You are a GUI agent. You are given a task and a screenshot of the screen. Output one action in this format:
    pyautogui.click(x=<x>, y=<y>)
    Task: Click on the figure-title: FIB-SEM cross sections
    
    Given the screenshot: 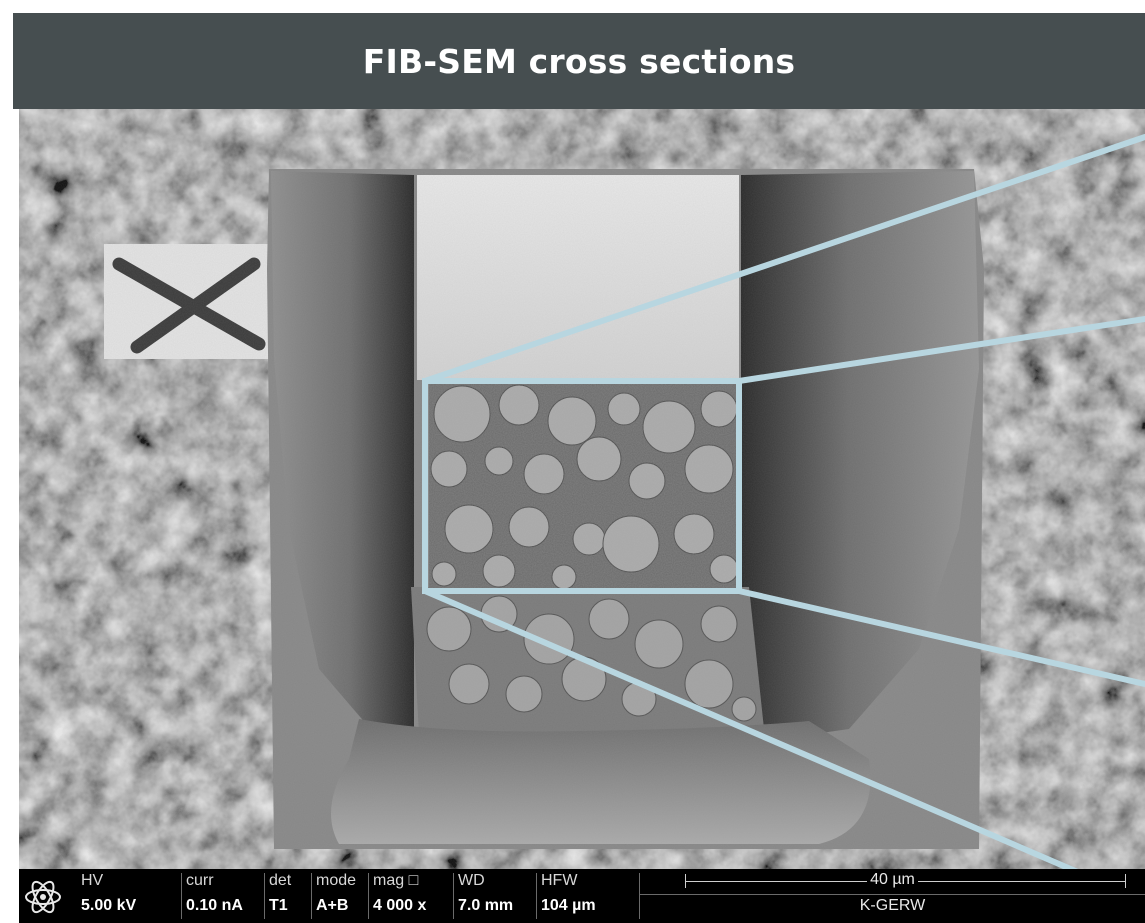 What is the action you would take?
    pyautogui.click(x=579, y=61)
    